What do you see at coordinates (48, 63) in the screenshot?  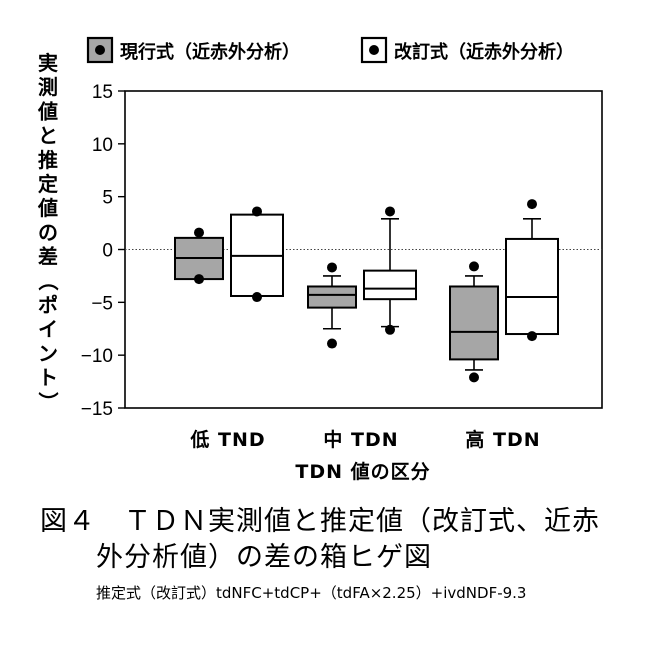 I see `y-axis-label-char: 実` at bounding box center [48, 63].